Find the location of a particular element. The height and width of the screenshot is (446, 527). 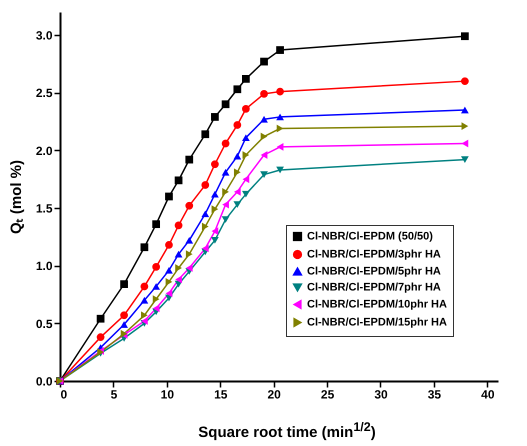

y-tick-label: 0.0 is located at coordinates (44, 381).